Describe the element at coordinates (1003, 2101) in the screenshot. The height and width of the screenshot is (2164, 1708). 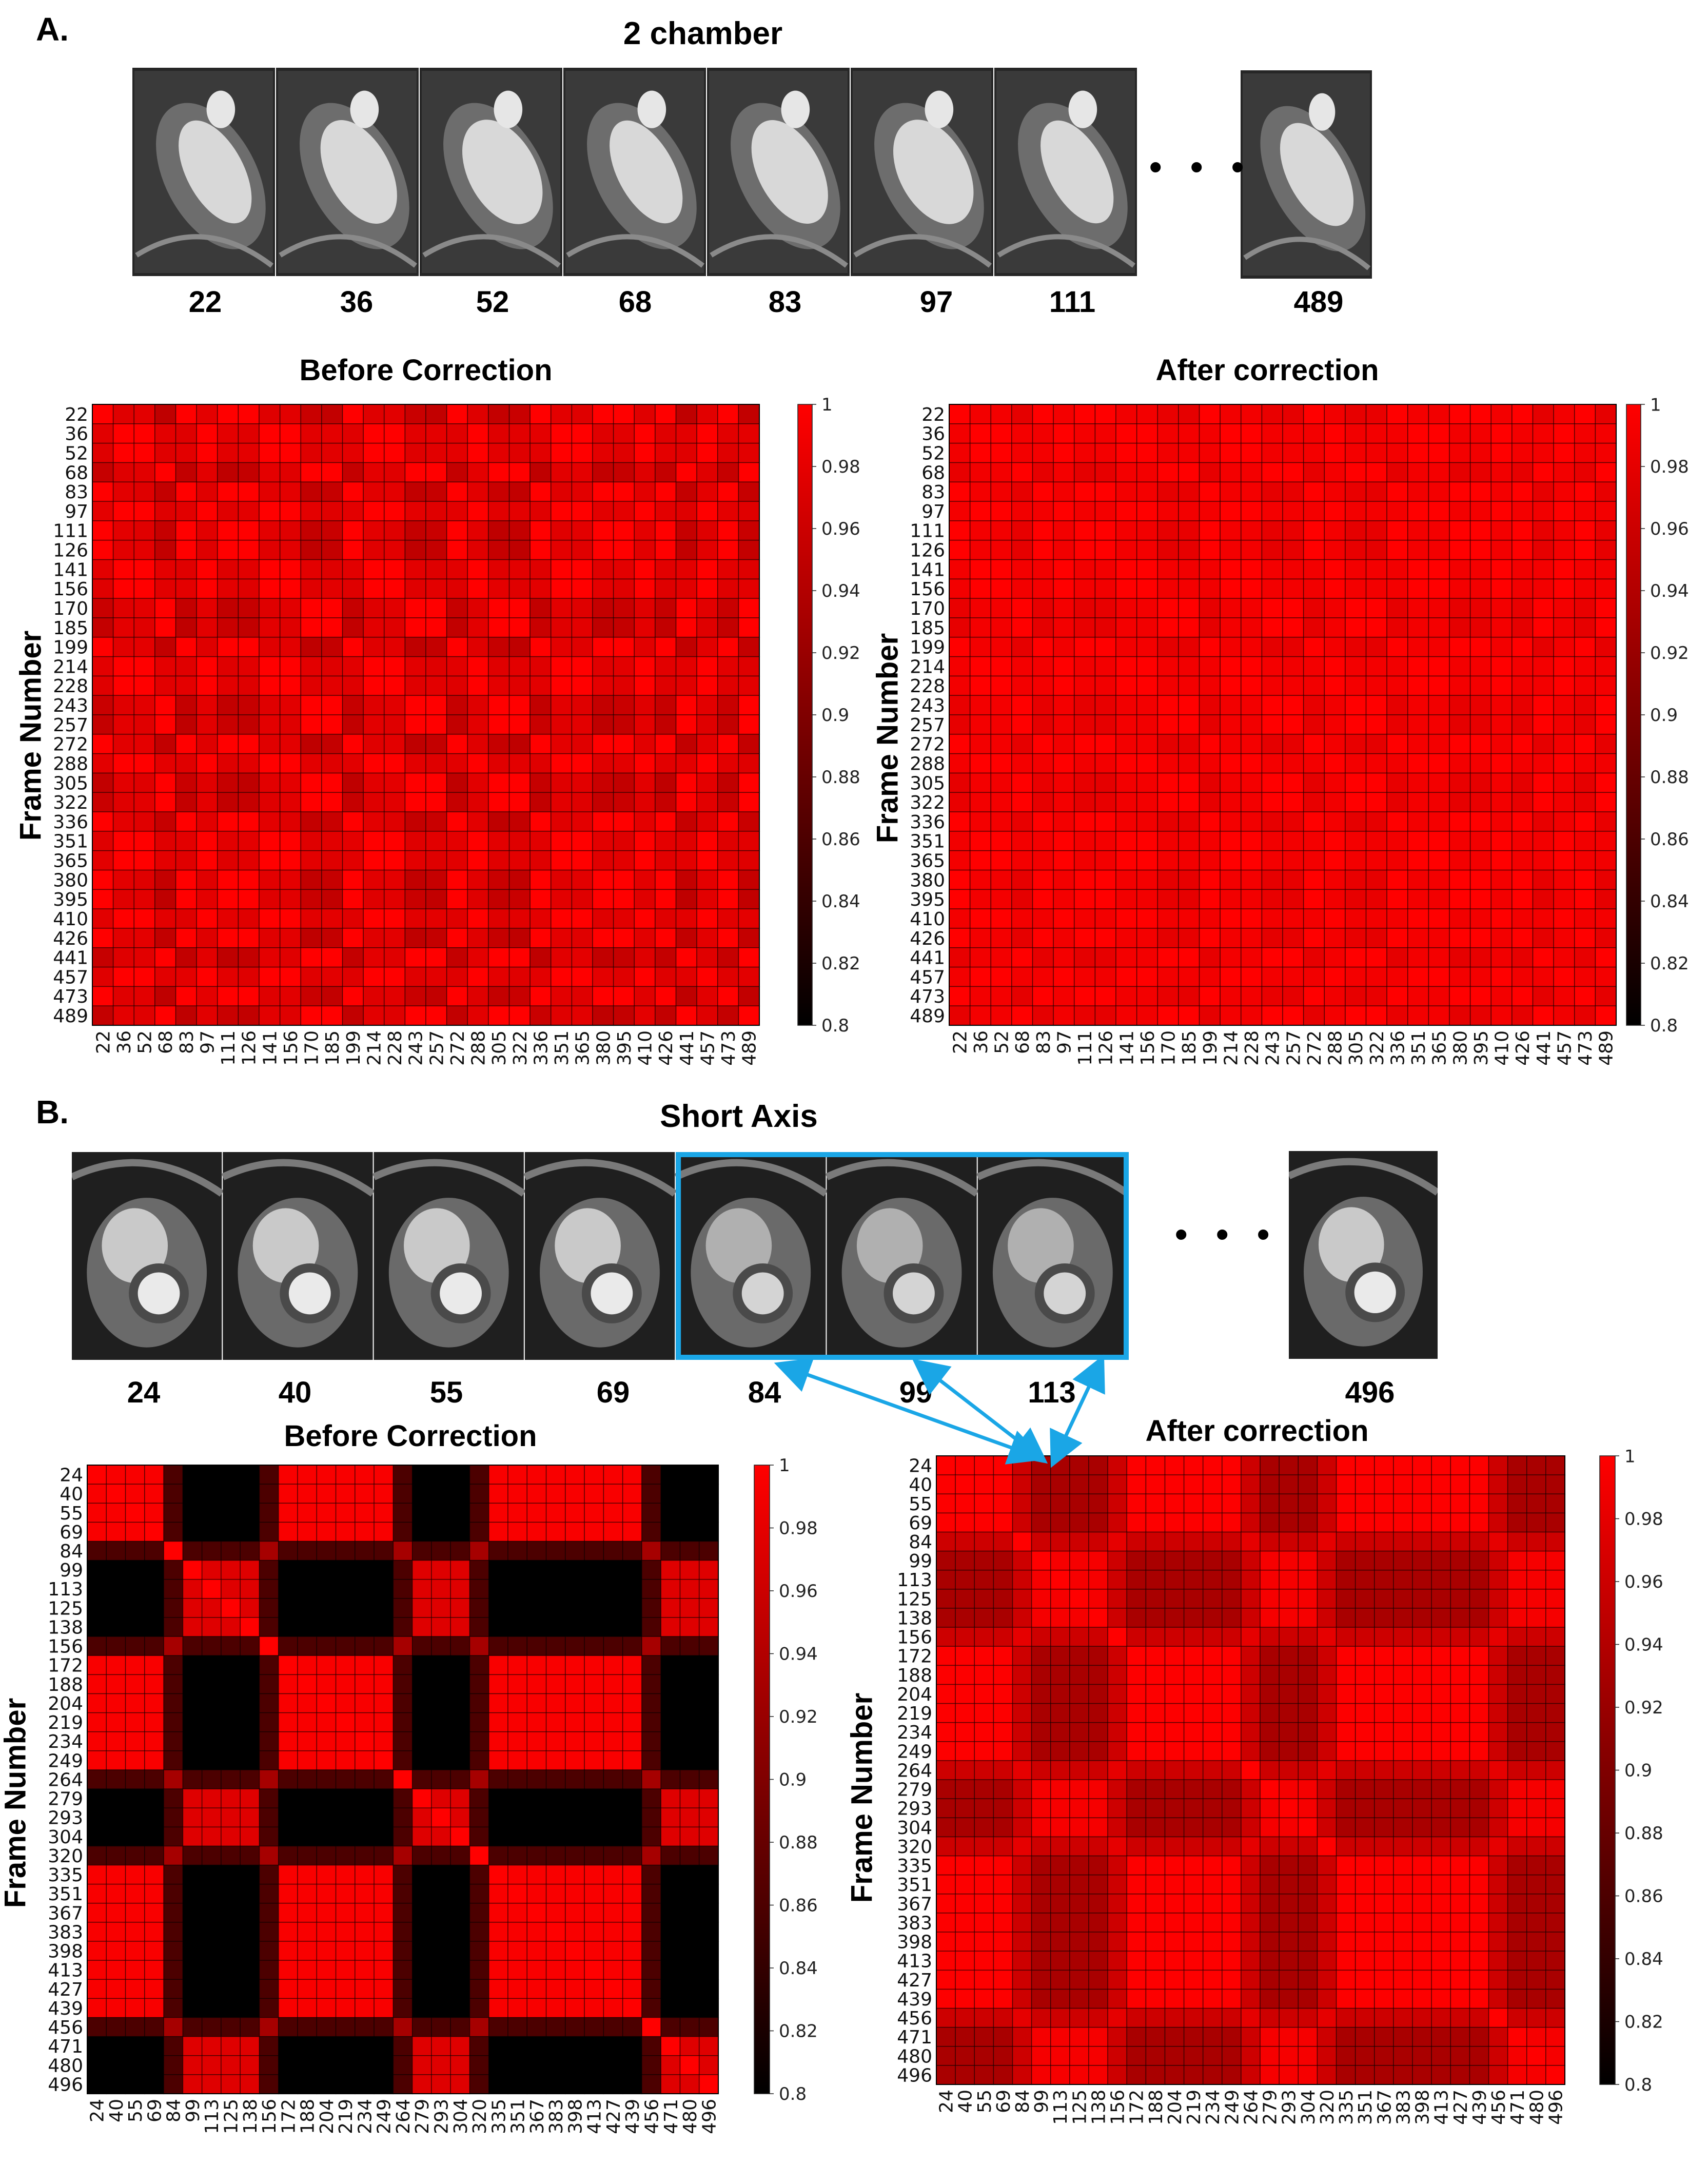
I see `x-tick-label: 69` at that location.